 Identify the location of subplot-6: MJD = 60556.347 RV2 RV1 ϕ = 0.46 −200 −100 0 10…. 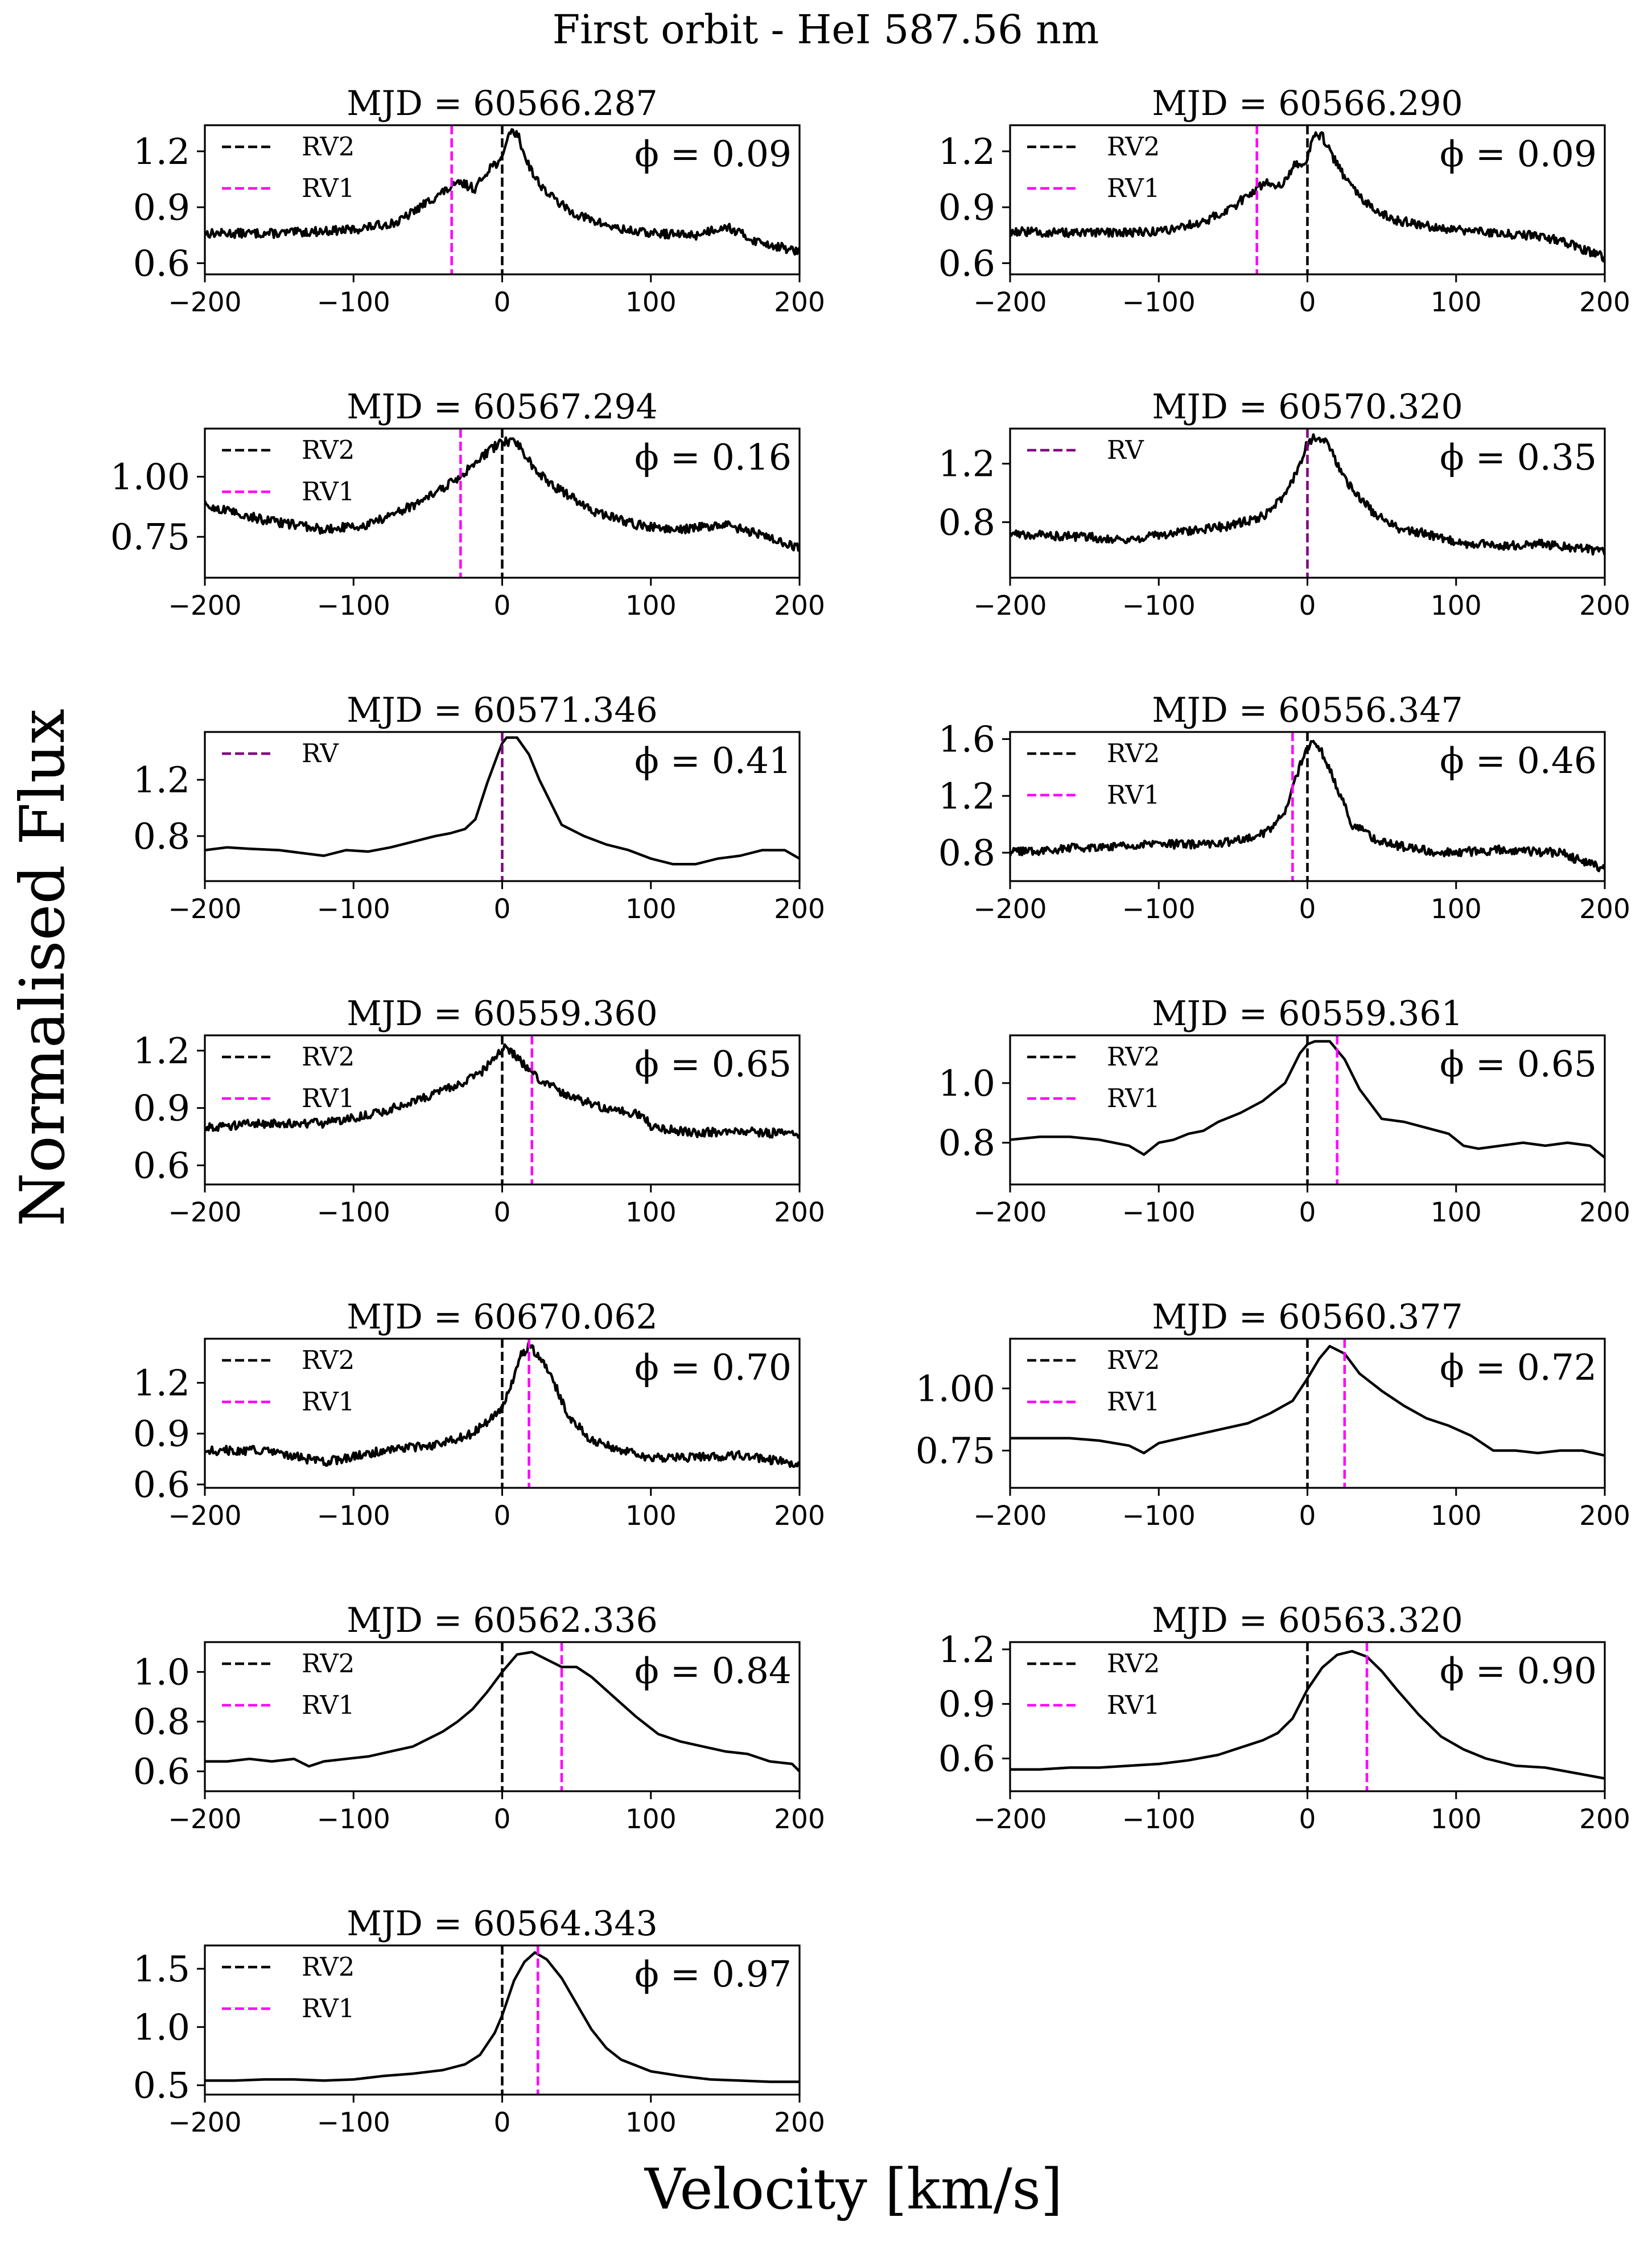
(1284, 807).